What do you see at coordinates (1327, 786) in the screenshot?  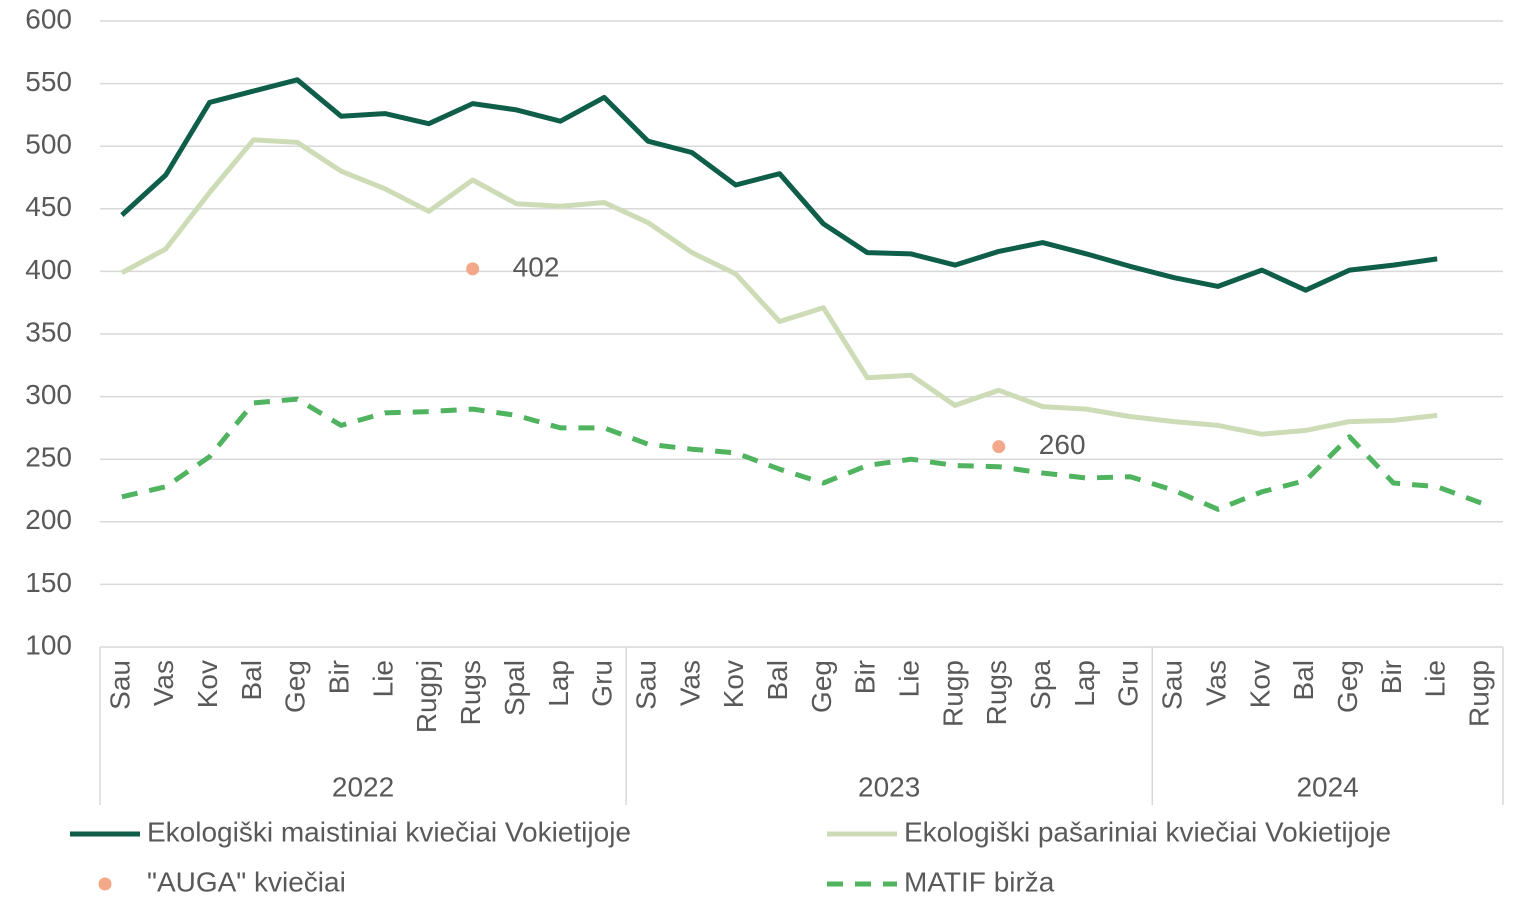 I see `x-group-label: 2024` at bounding box center [1327, 786].